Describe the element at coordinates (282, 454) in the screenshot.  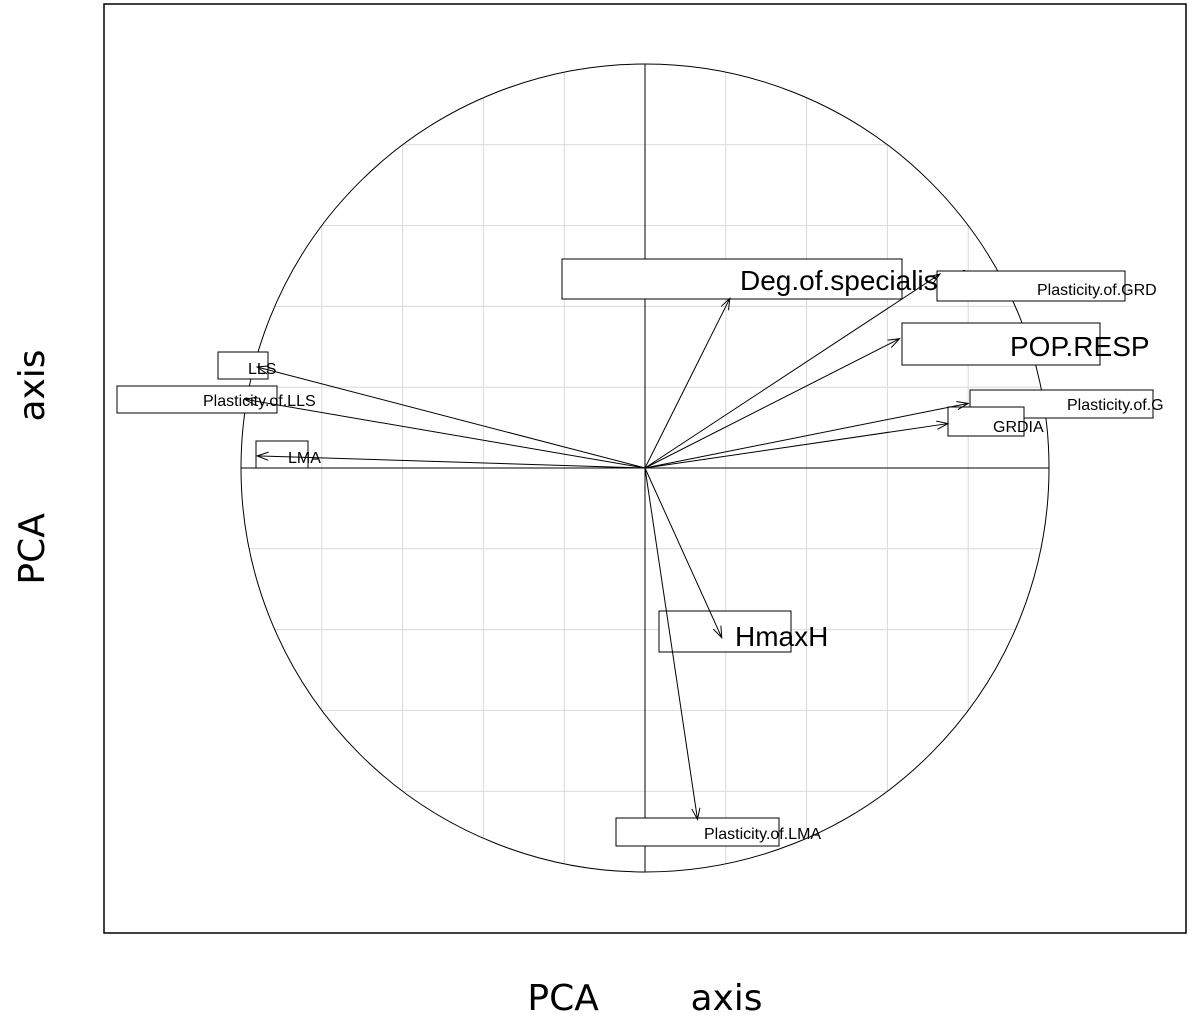
I see `label-box-LMA` at that location.